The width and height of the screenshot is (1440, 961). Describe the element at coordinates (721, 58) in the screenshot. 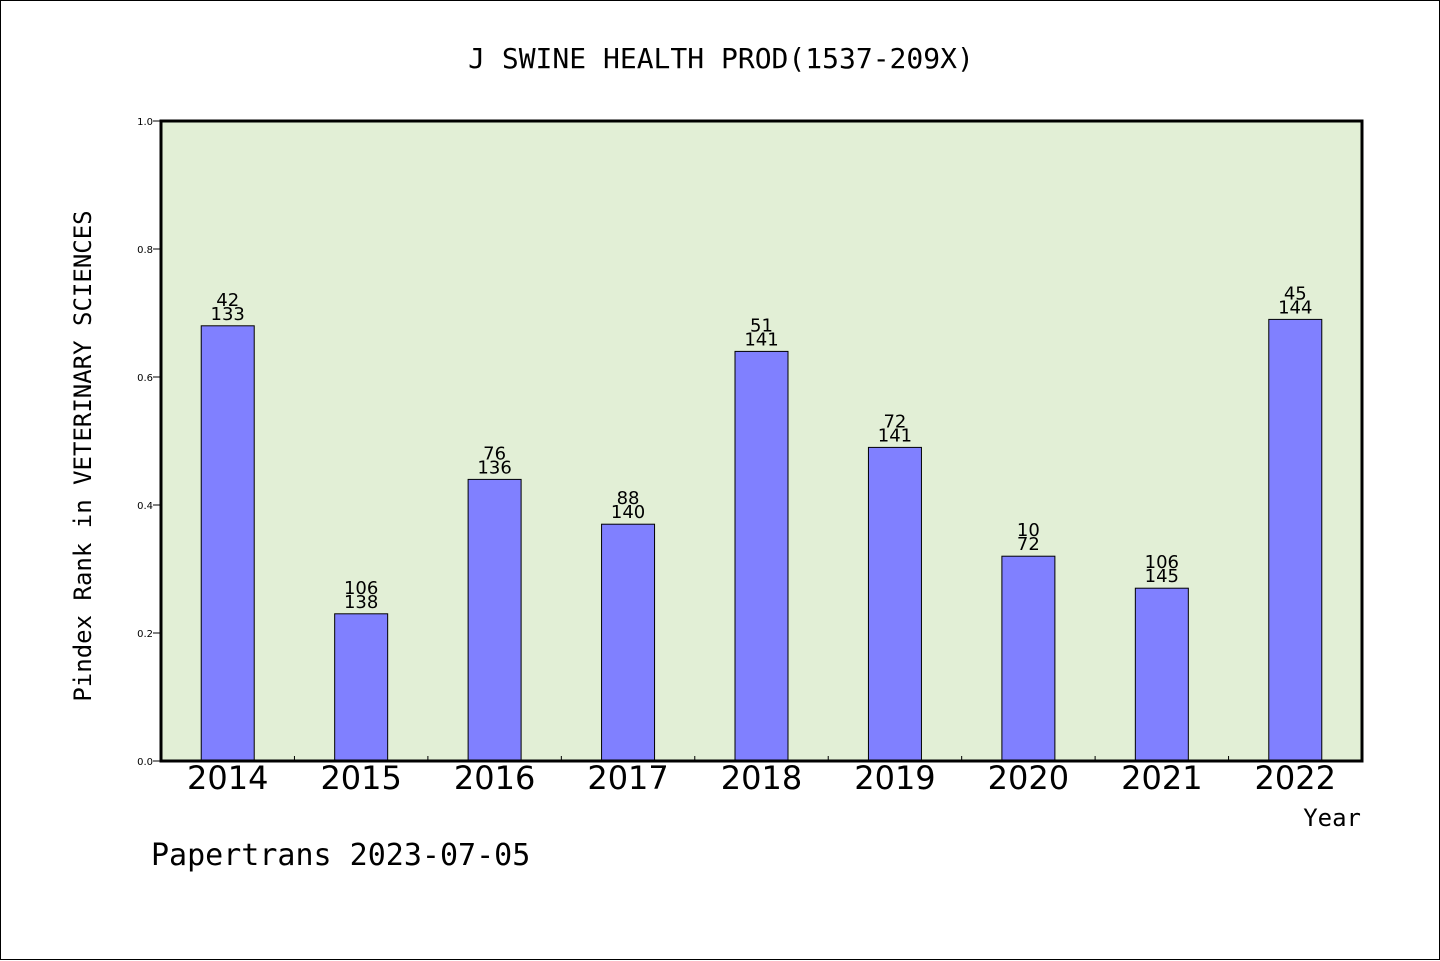

I see `chart-title: J SWINE HEALTH PROD(1537-209X)` at that location.